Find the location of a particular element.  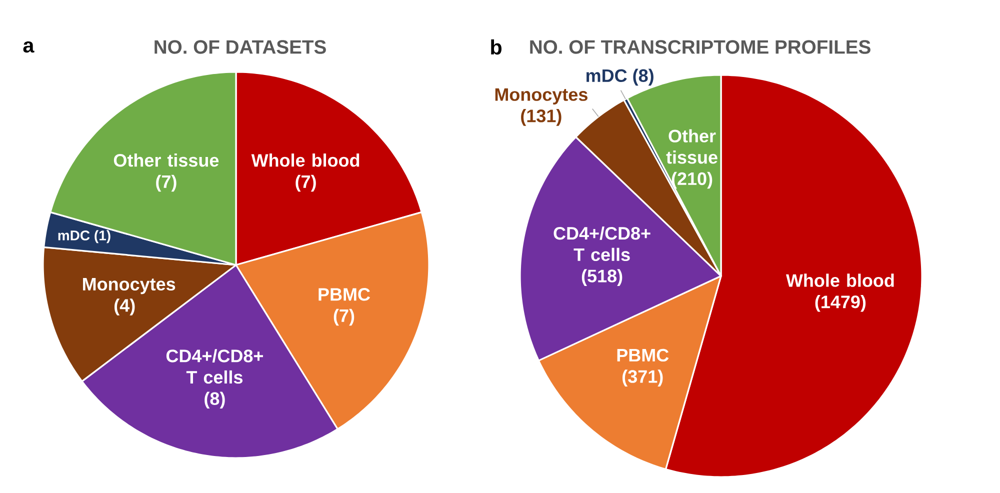

text: a is located at coordinates (28, 47).